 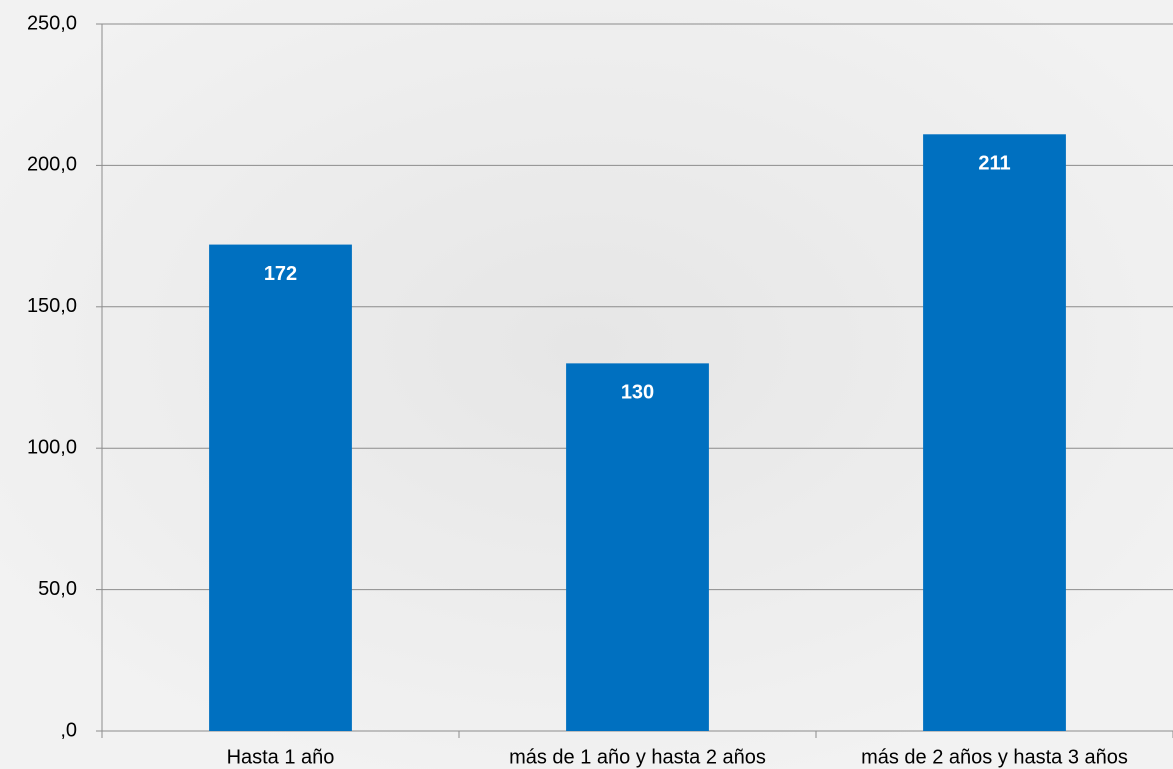 What do you see at coordinates (52, 306) in the screenshot?
I see `y-tick-label: 150,0` at bounding box center [52, 306].